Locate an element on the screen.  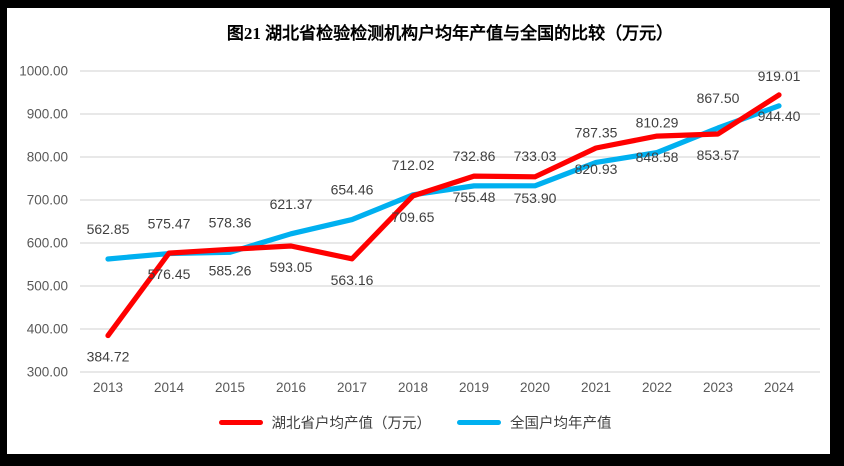
x-axis-tick-label: 2019 is located at coordinates (474, 387).